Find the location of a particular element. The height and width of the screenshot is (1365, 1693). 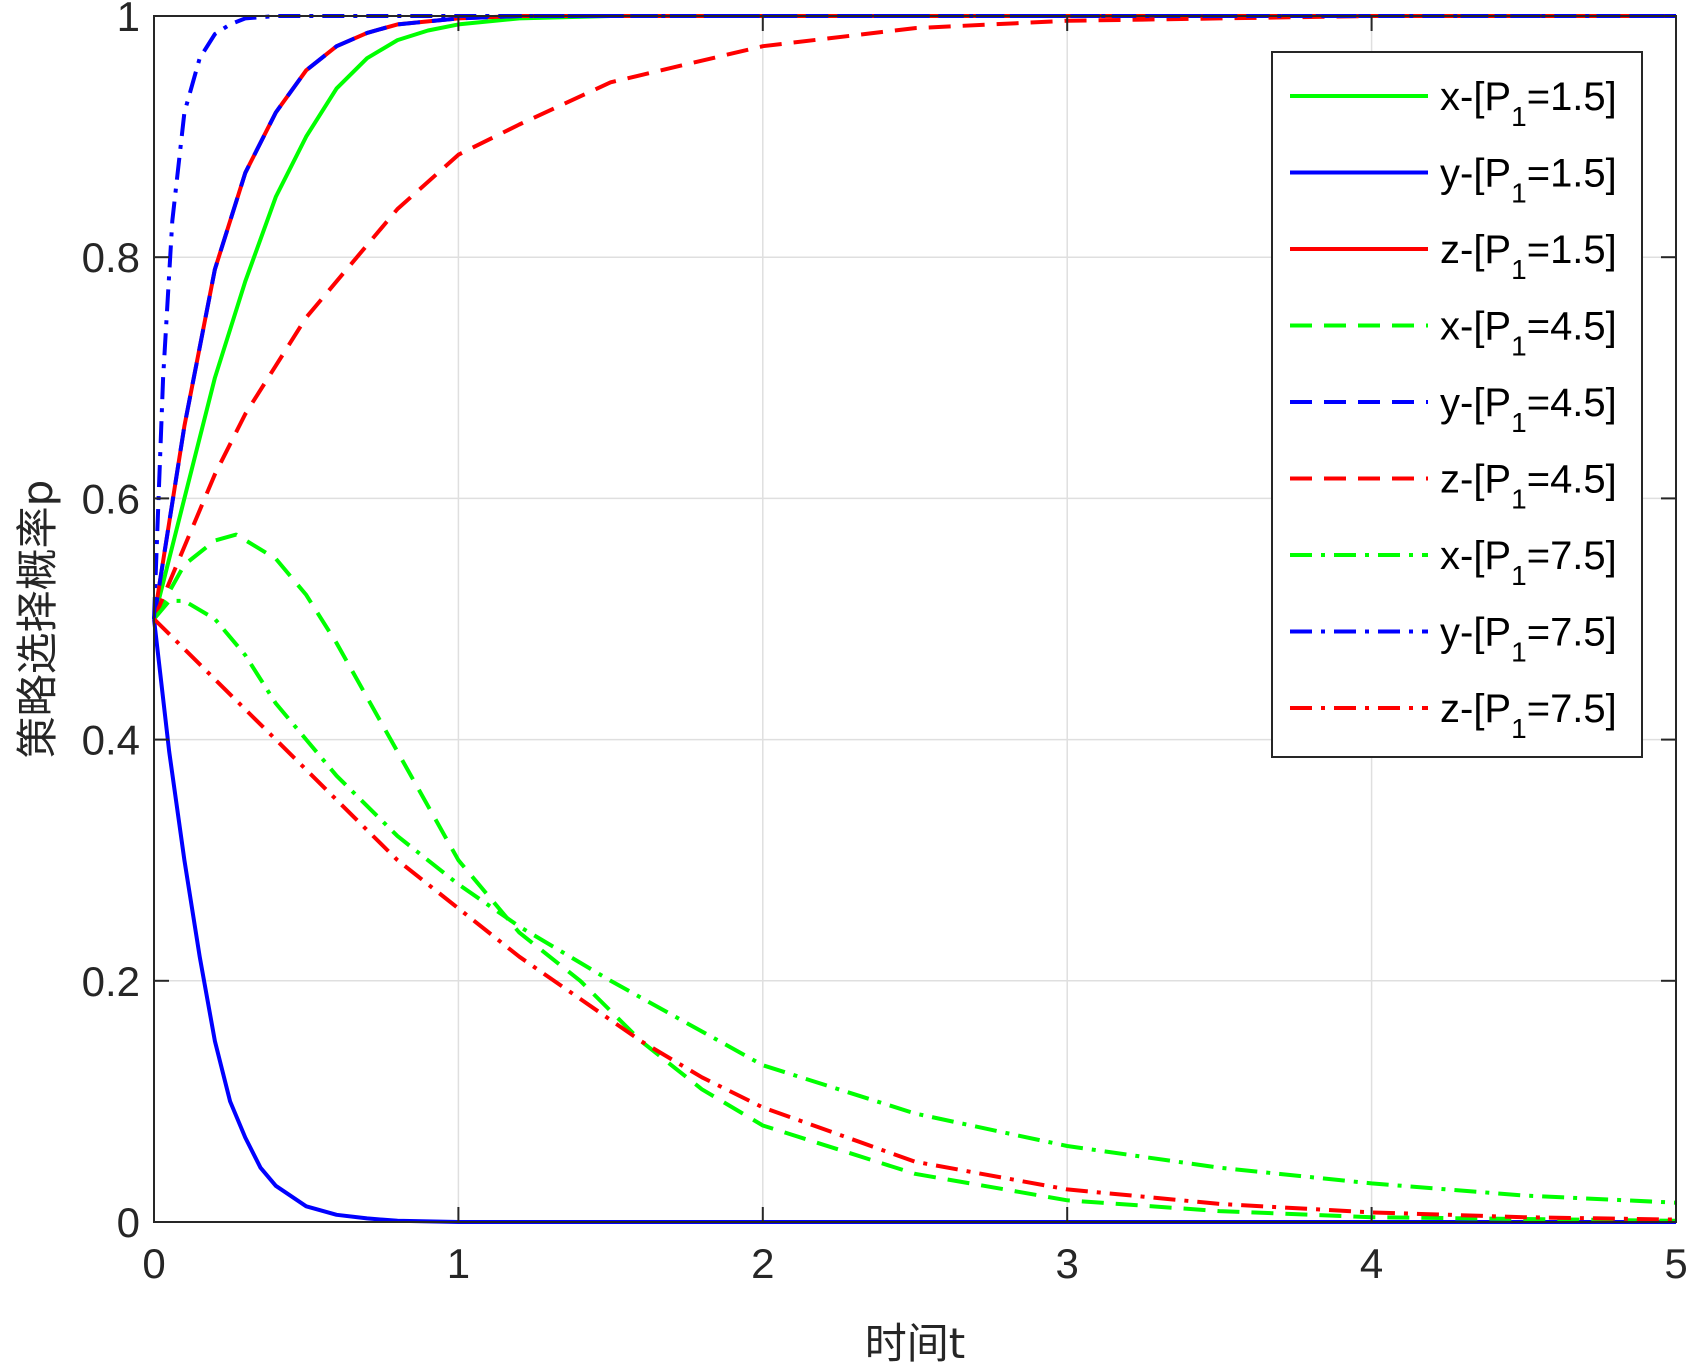

x-tick-label: 2 is located at coordinates (762, 1263).